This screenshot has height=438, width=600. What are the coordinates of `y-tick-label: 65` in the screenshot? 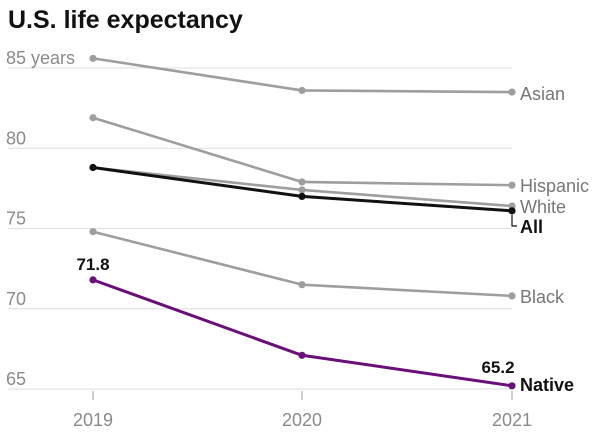 It's located at (16, 379).